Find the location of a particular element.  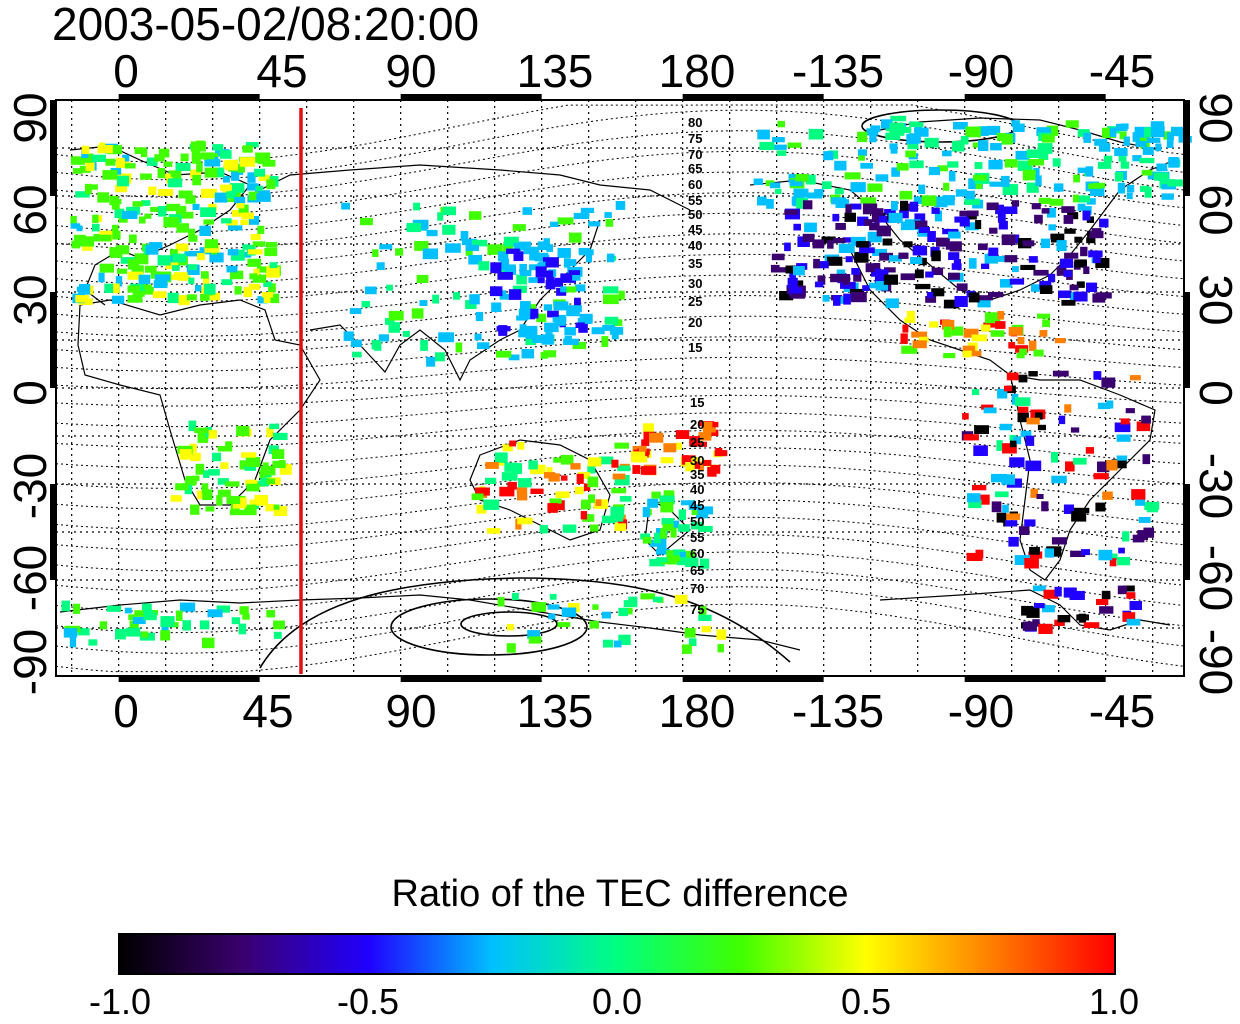

contour-label-s: 40 is located at coordinates (697, 489).